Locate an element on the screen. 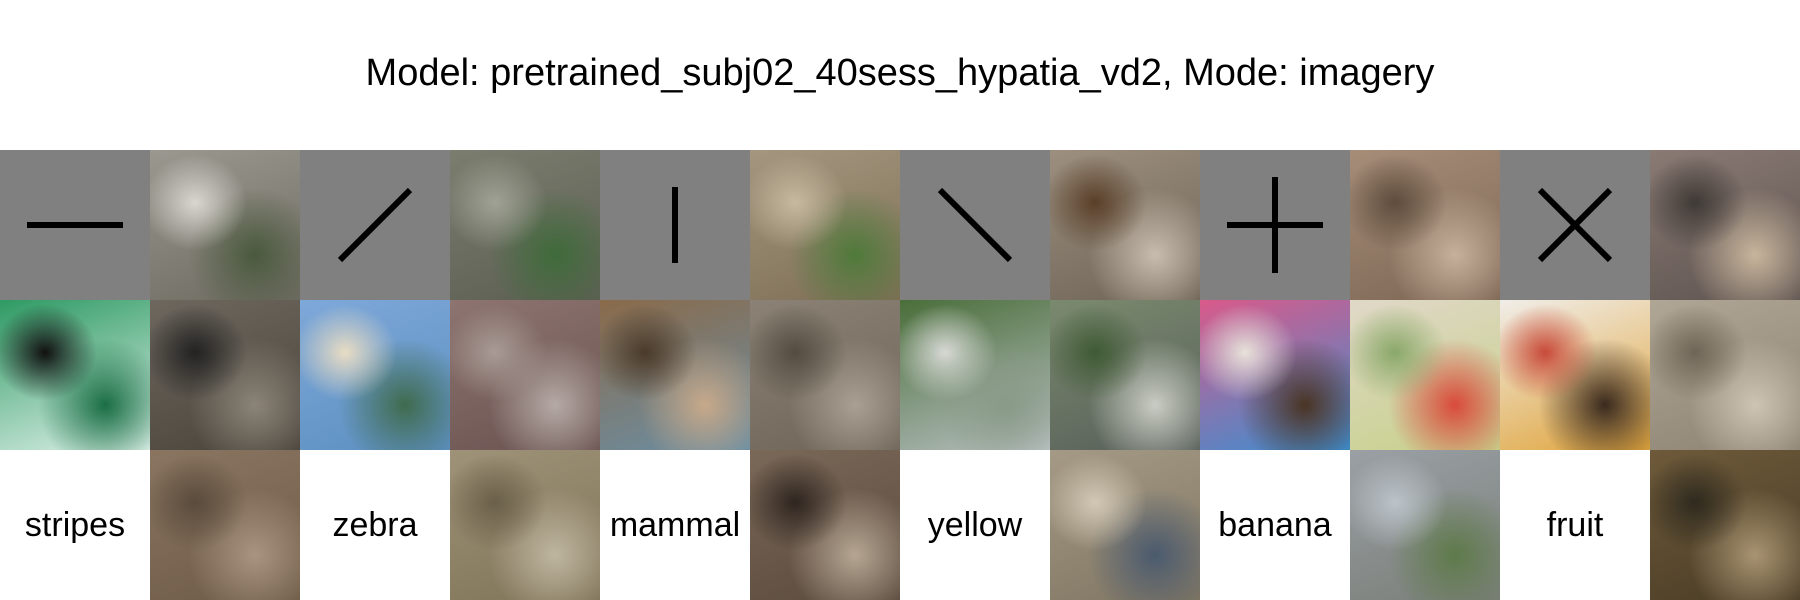  blue-bird-photo is located at coordinates (675, 375).